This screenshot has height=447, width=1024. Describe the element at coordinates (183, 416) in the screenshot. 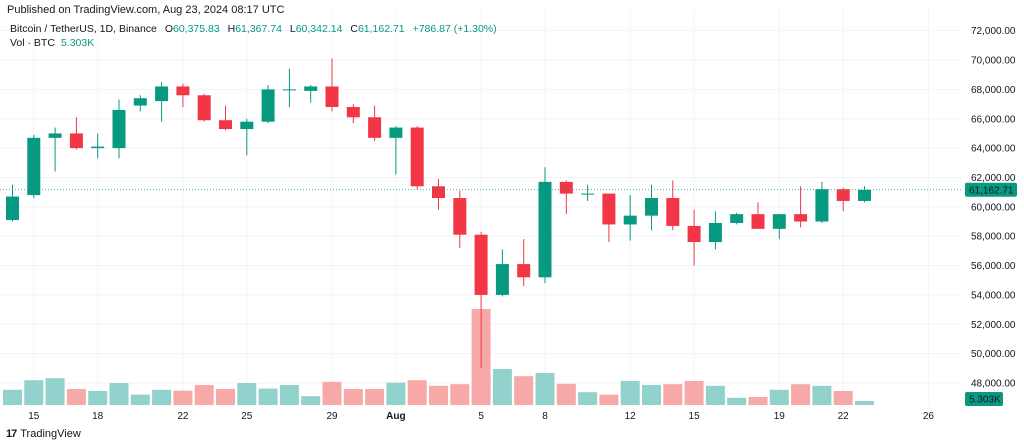

I see `x-tick-label: 22` at that location.